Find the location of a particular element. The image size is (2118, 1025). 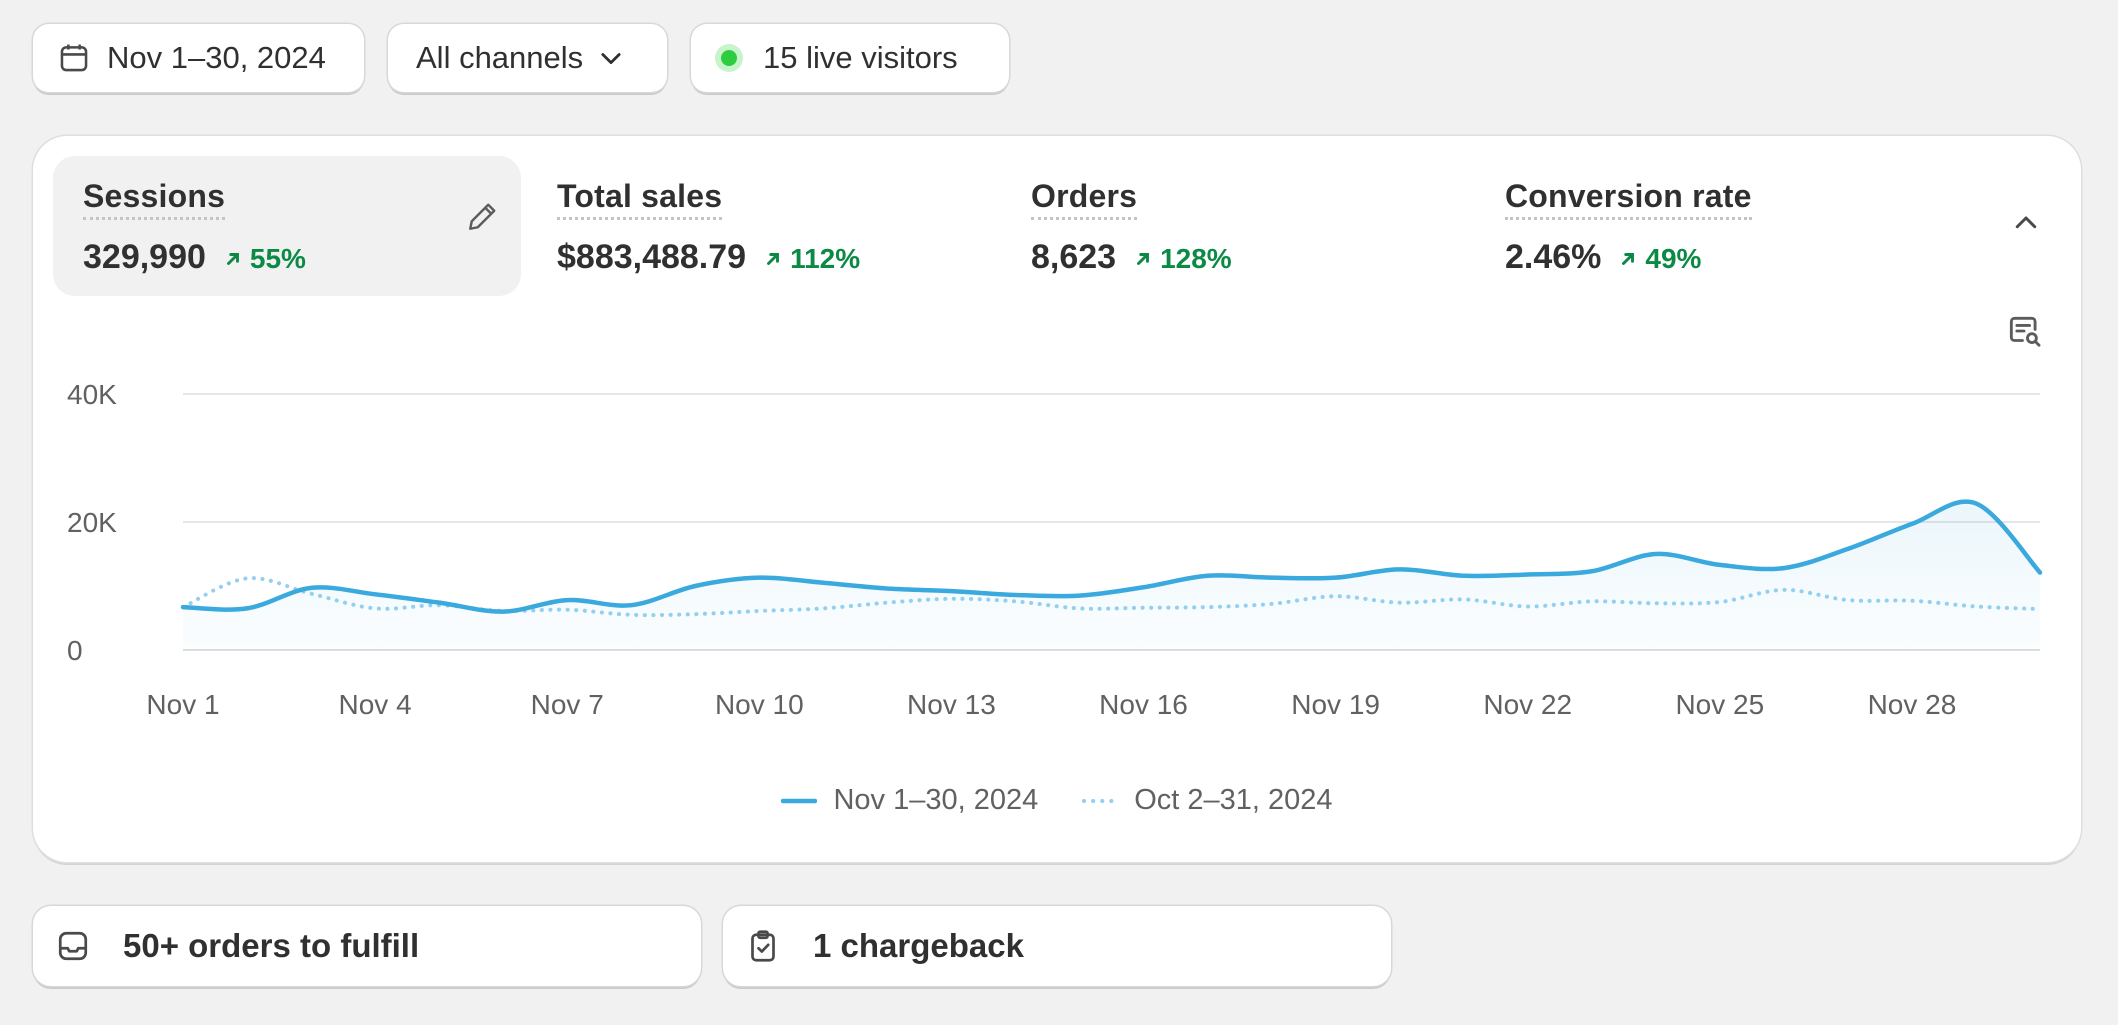

metric-conversion-rate: Conversion rate 2.46% 49% is located at coordinates (1709, 226).